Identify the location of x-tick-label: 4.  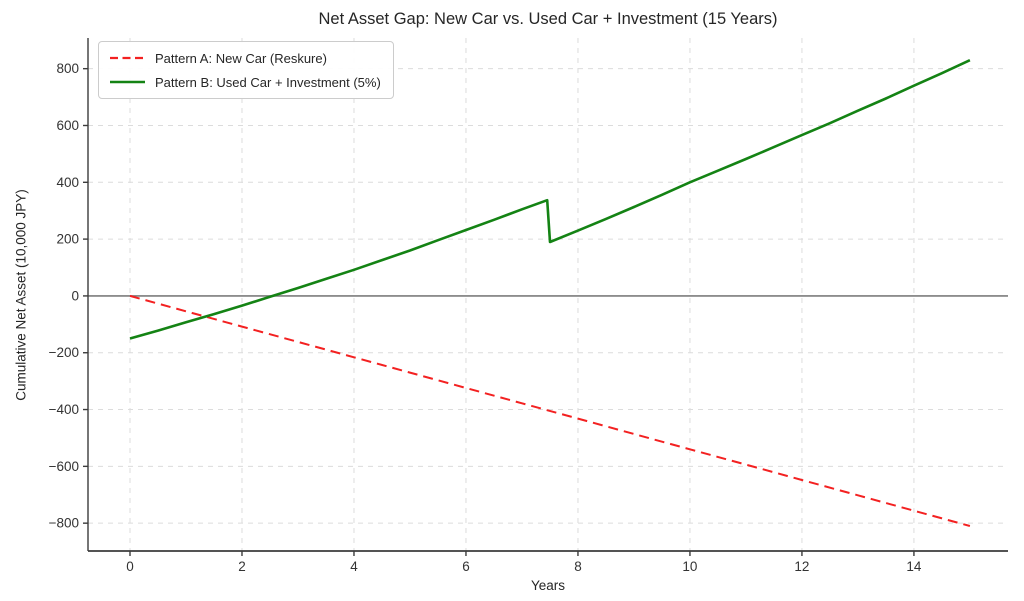
(354, 566).